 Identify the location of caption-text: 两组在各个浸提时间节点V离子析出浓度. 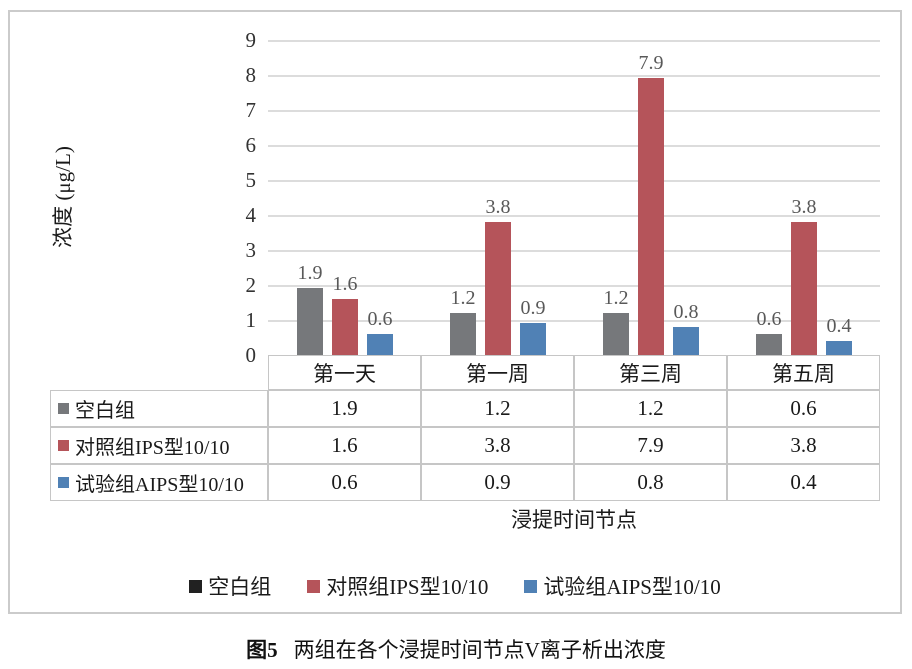
(479, 650).